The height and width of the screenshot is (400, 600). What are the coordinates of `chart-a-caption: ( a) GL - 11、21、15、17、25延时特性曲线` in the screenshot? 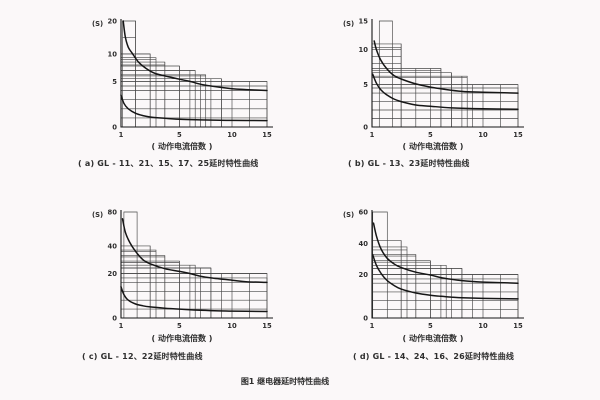 It's located at (168, 163).